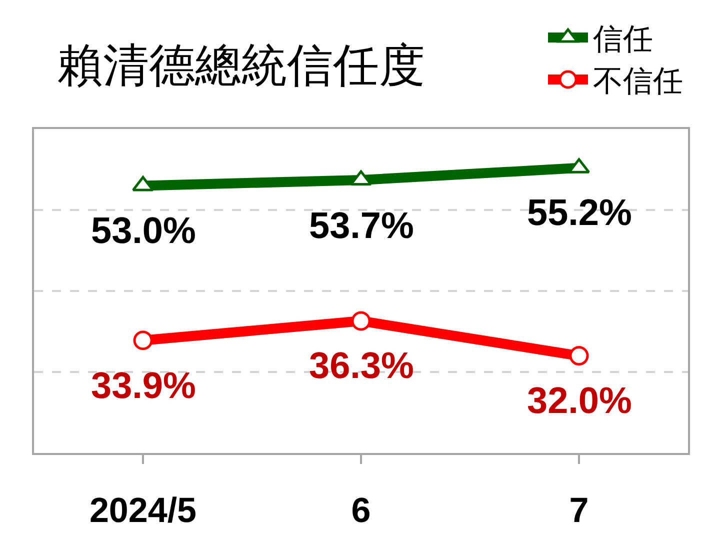 The image size is (718, 542). What do you see at coordinates (143, 510) in the screenshot?
I see `x-tick-label: 2024/5` at bounding box center [143, 510].